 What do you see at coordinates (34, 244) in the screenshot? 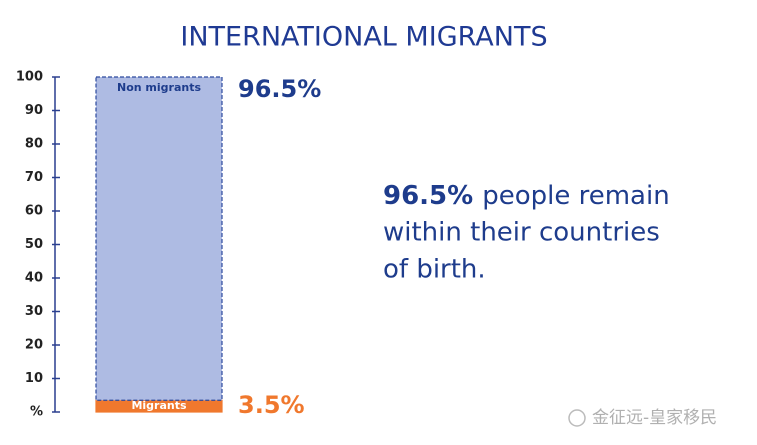
I see `y-tick-label: 50` at bounding box center [34, 244].